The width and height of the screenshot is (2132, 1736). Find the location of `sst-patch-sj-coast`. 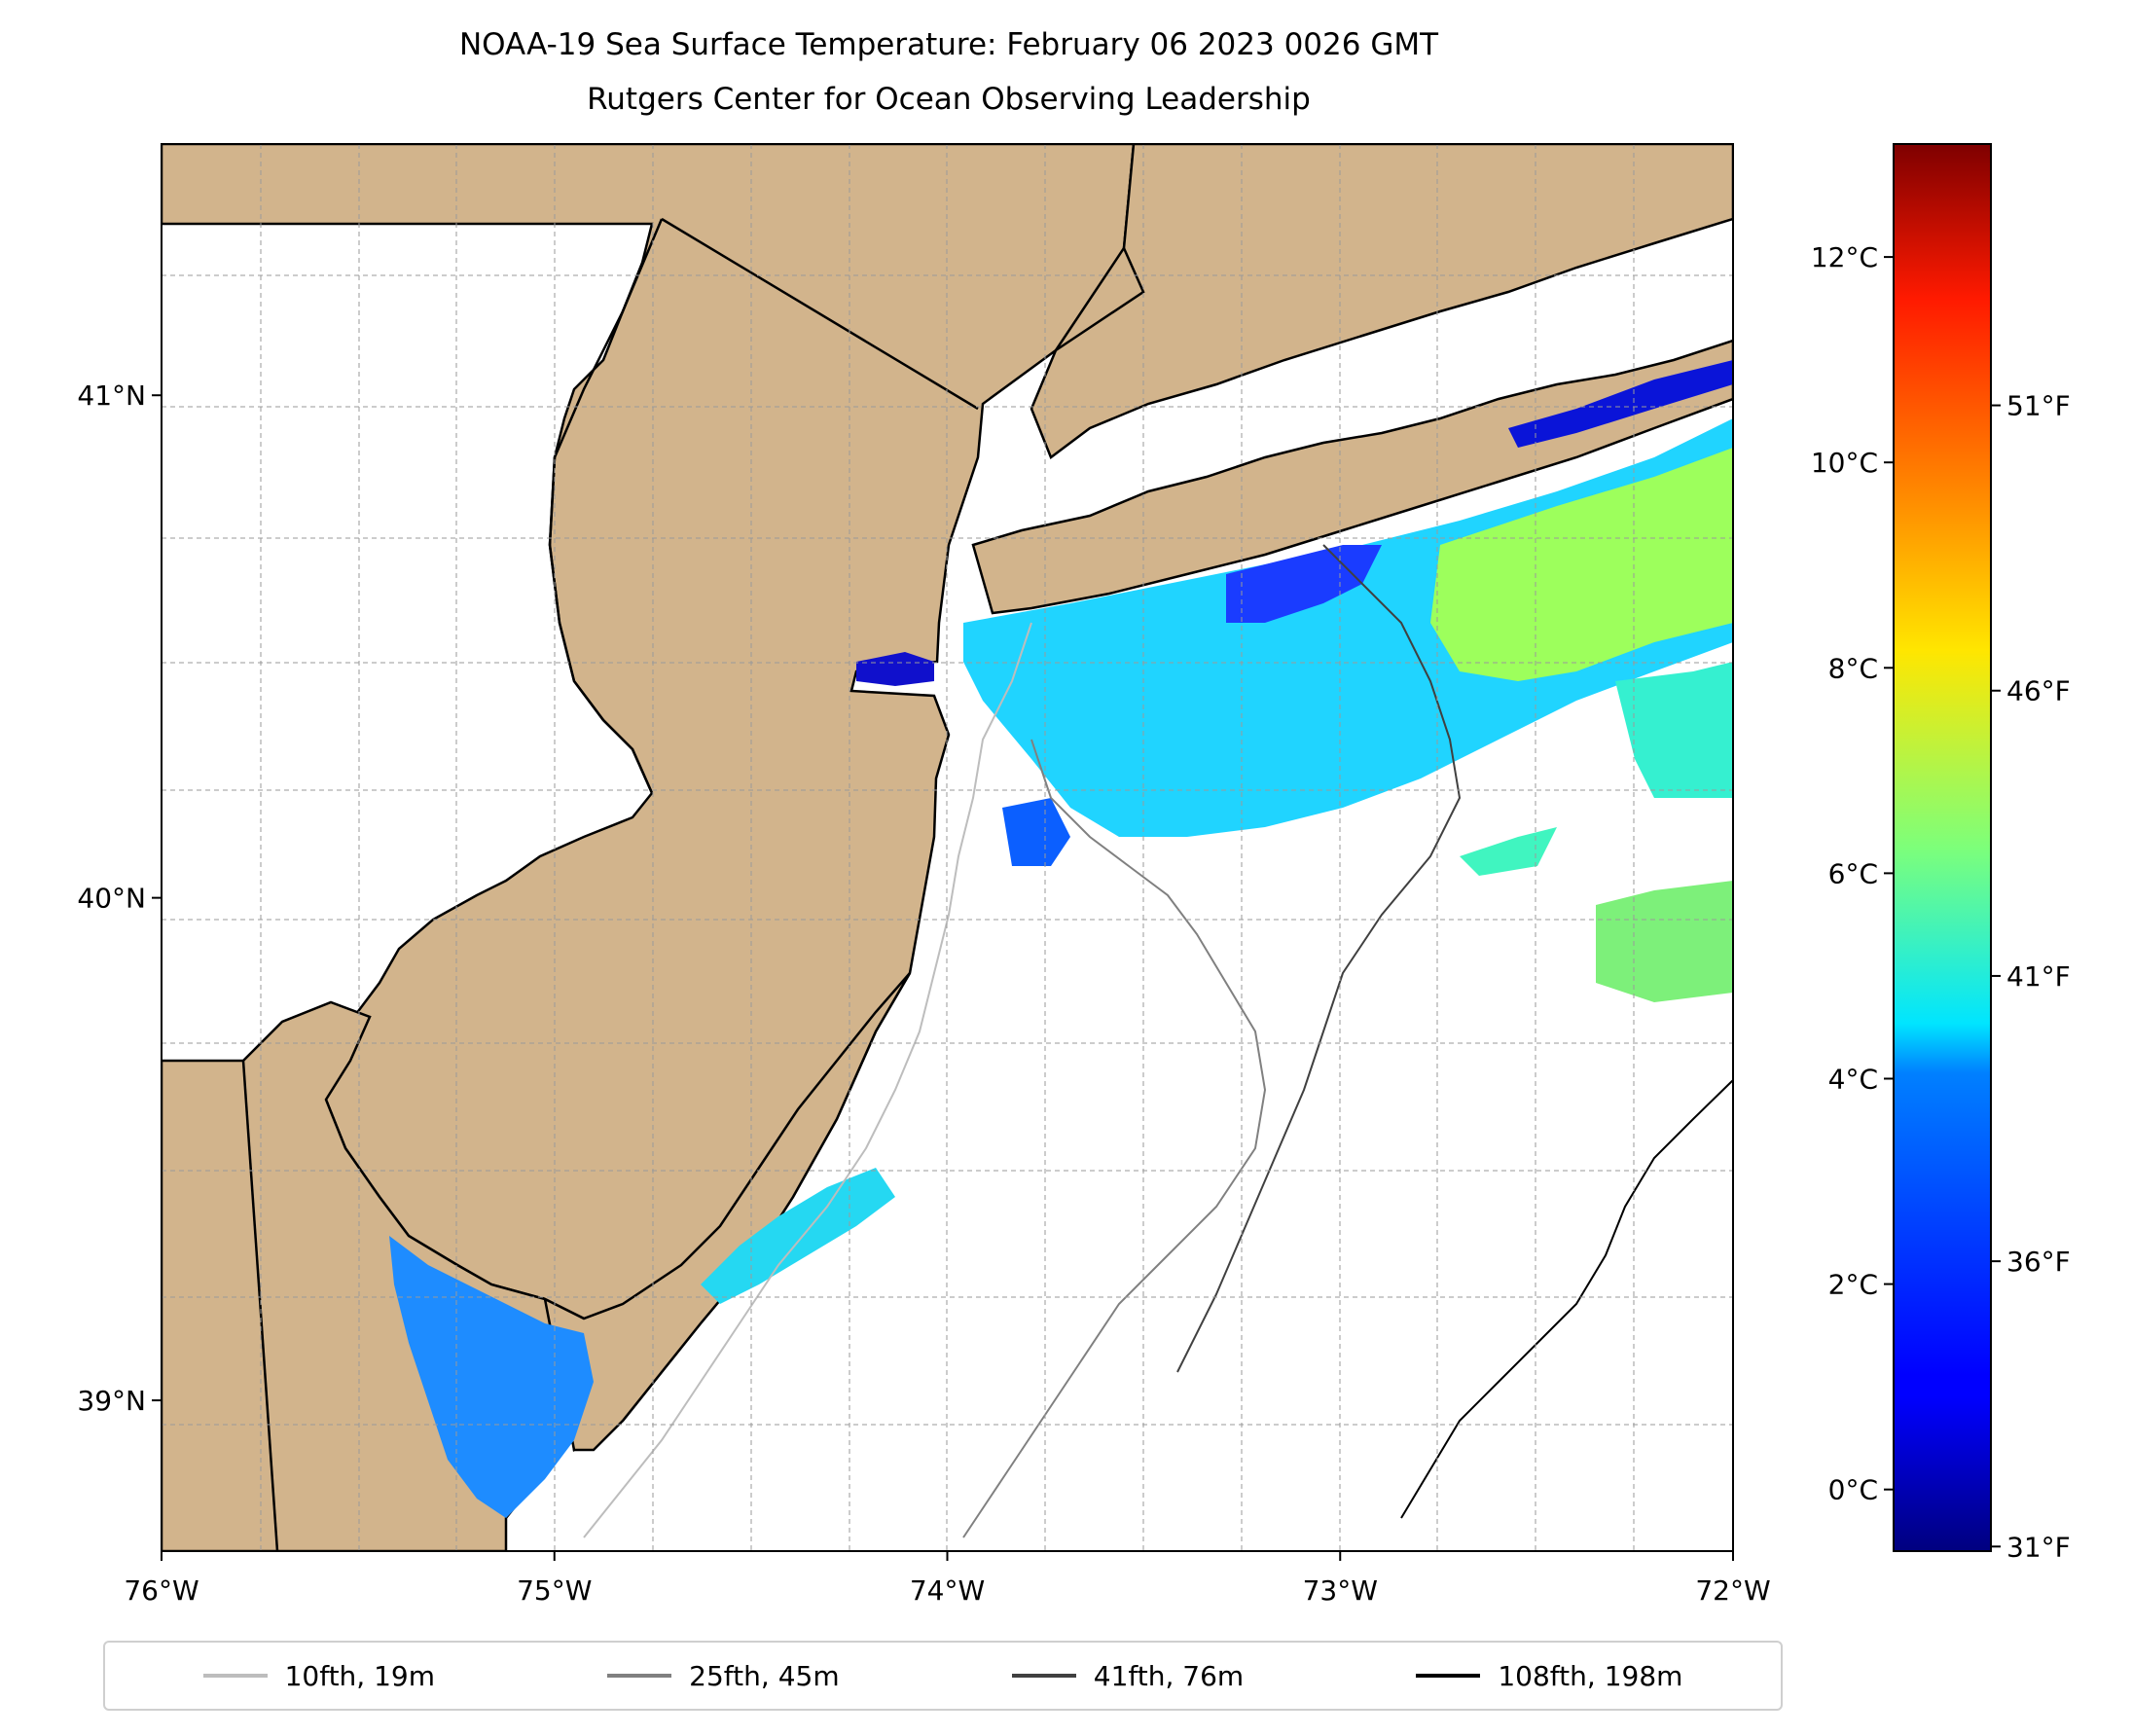

sst-patch-sj-coast is located at coordinates (798, 1236).